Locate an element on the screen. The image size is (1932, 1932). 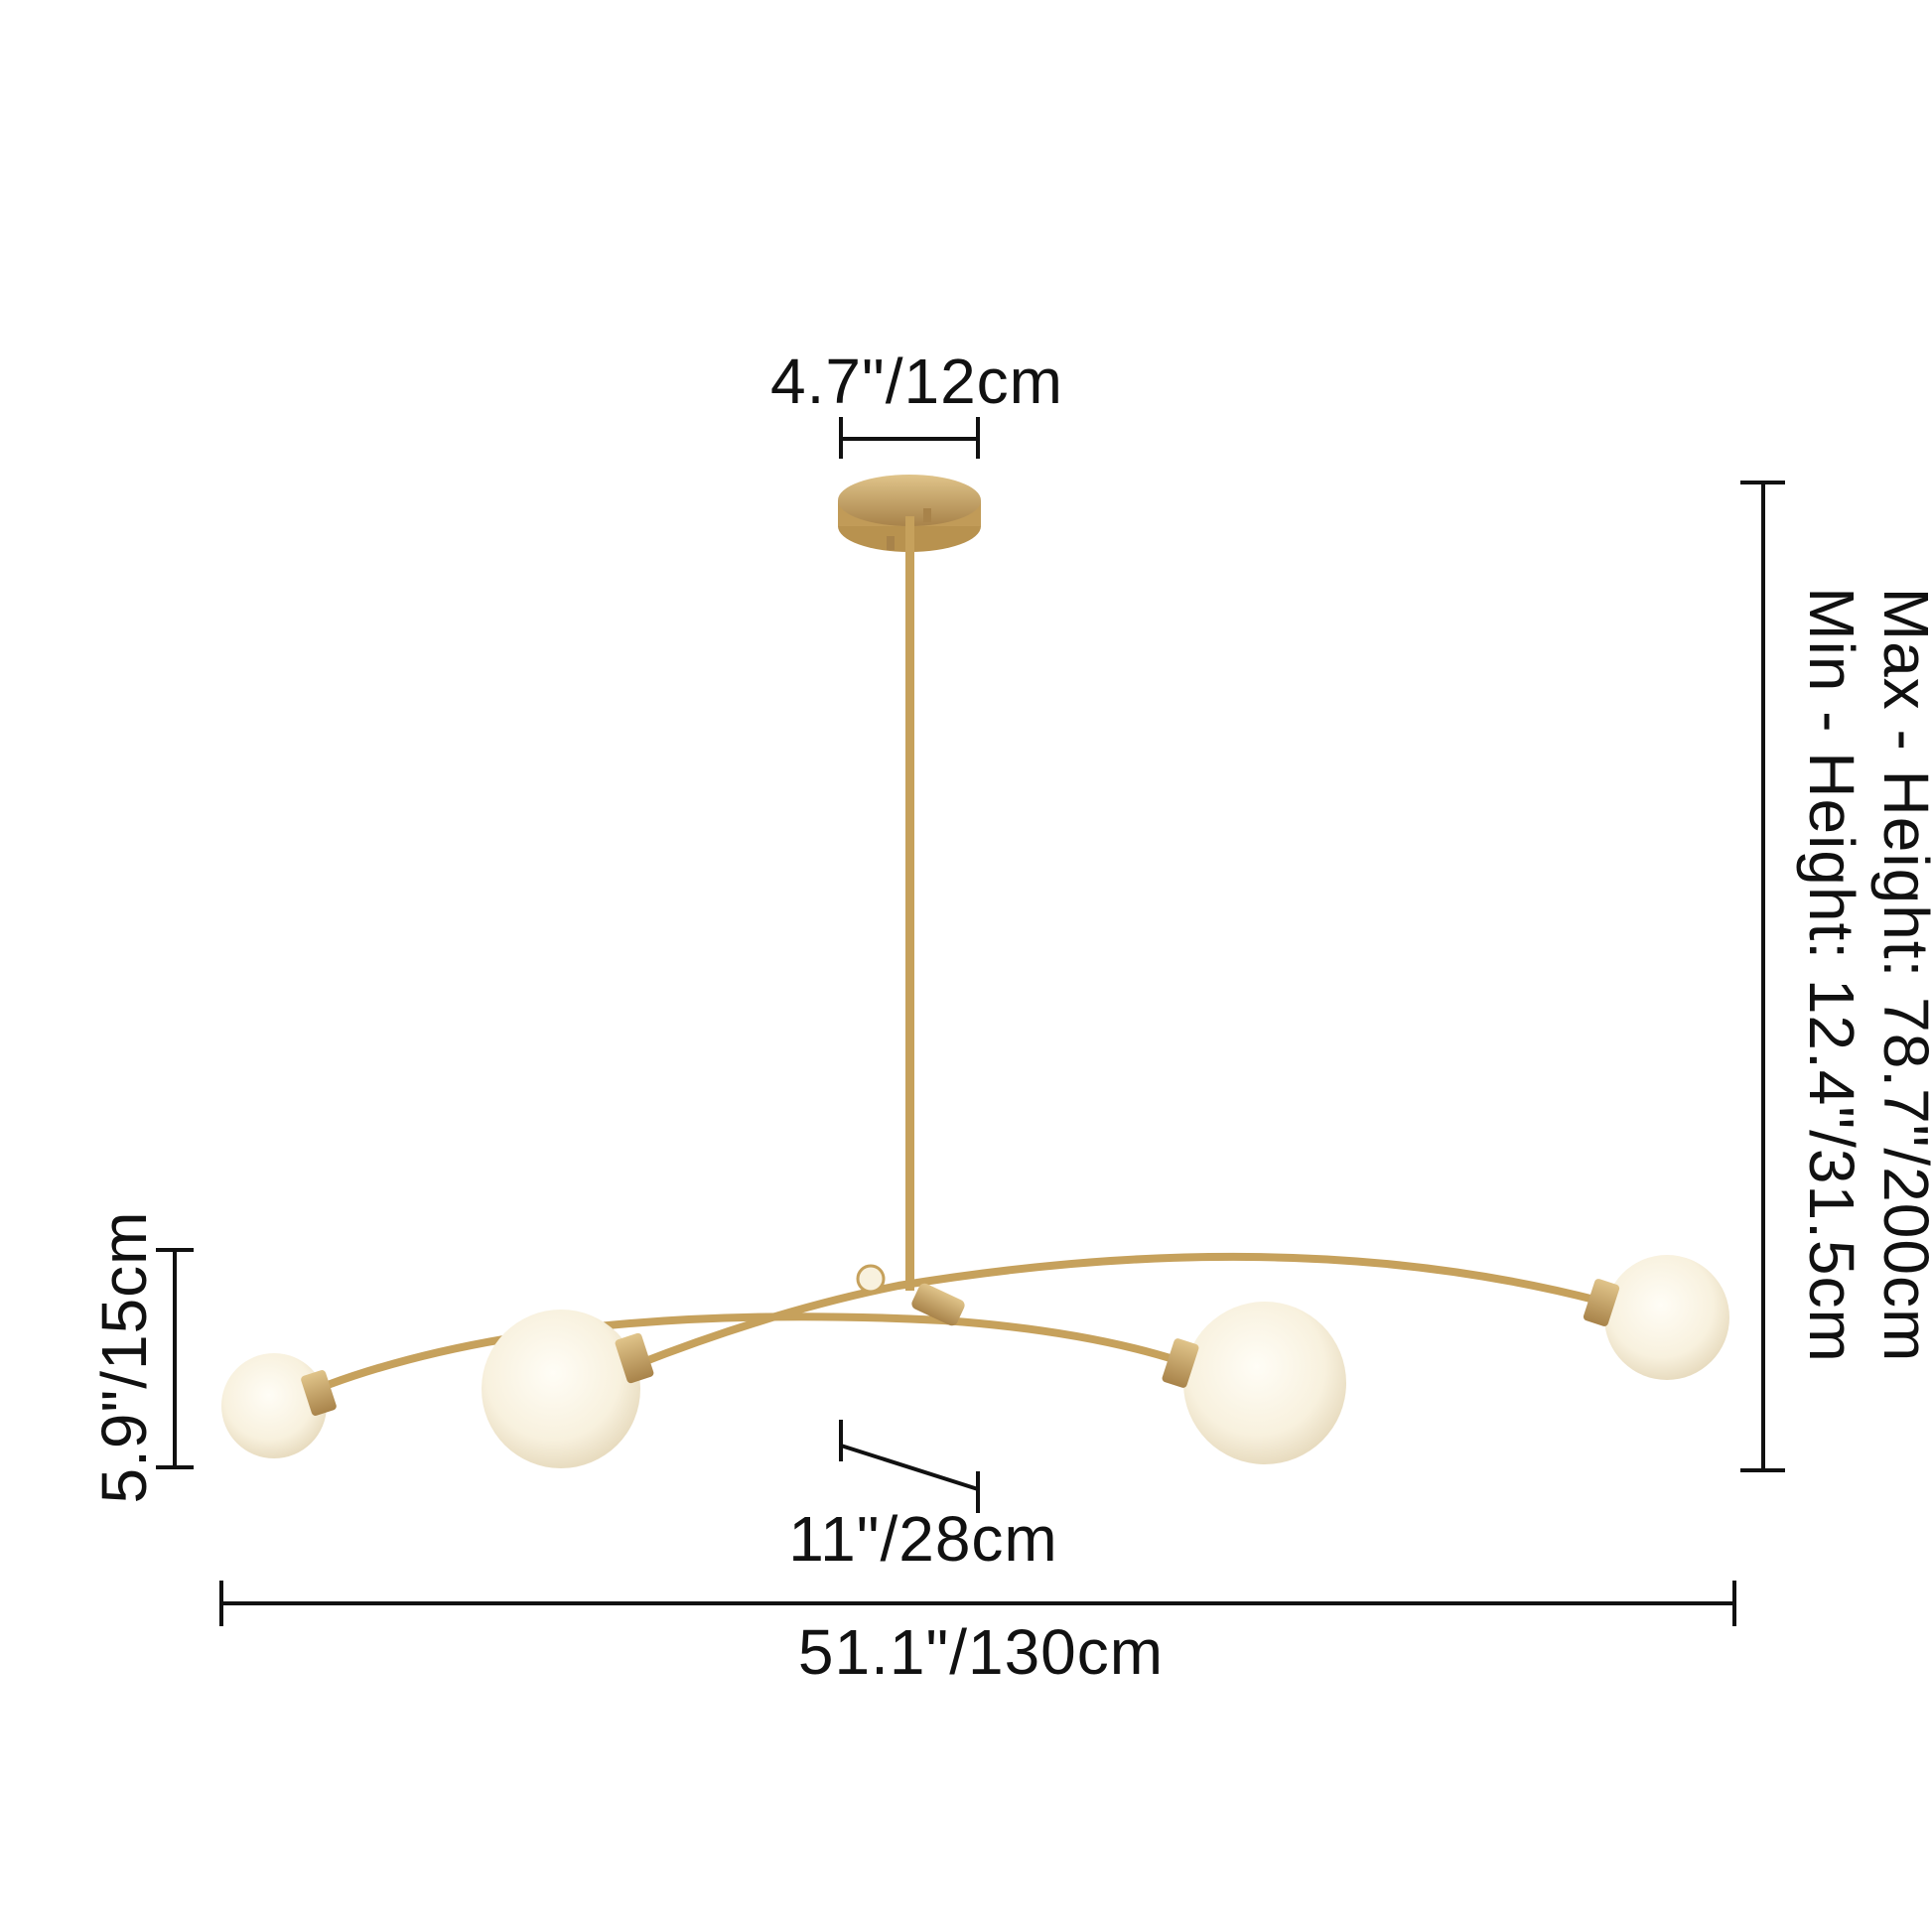
canopy-width-bracket is located at coordinates (910, 438).